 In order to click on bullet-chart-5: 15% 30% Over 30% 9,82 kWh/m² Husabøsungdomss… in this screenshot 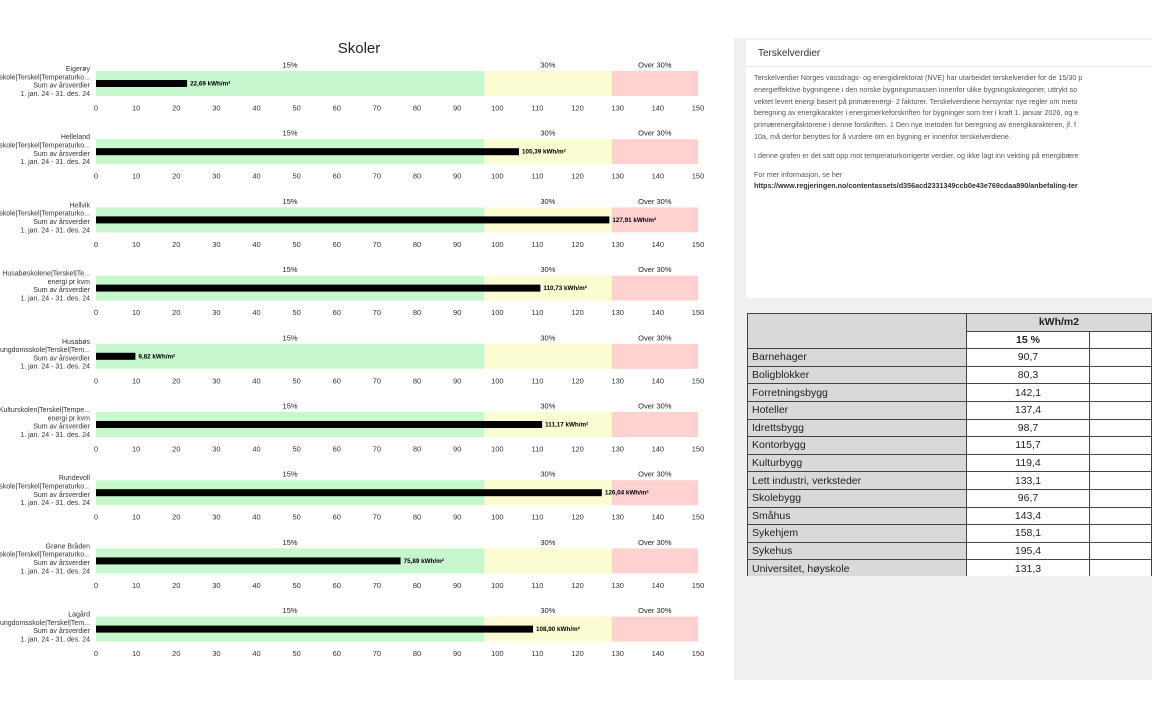, I will do `click(352, 359)`.